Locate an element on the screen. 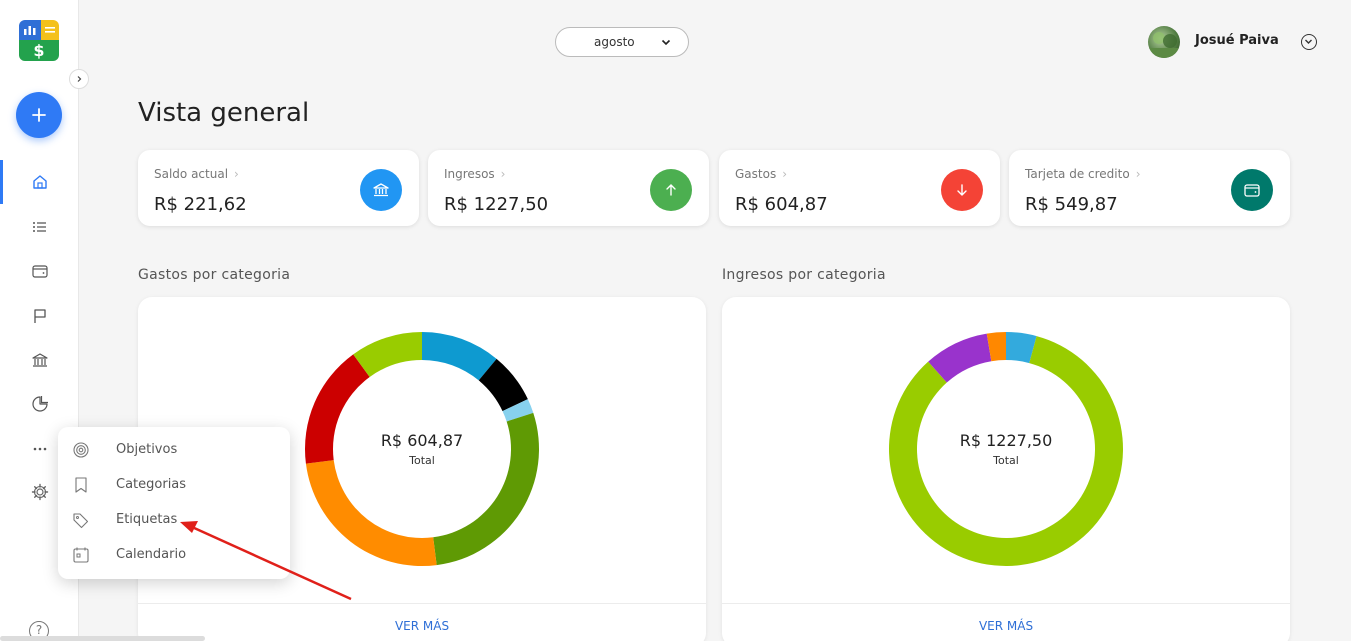 This screenshot has height=641, width=1351. calendar-icon is located at coordinates (81, 555).